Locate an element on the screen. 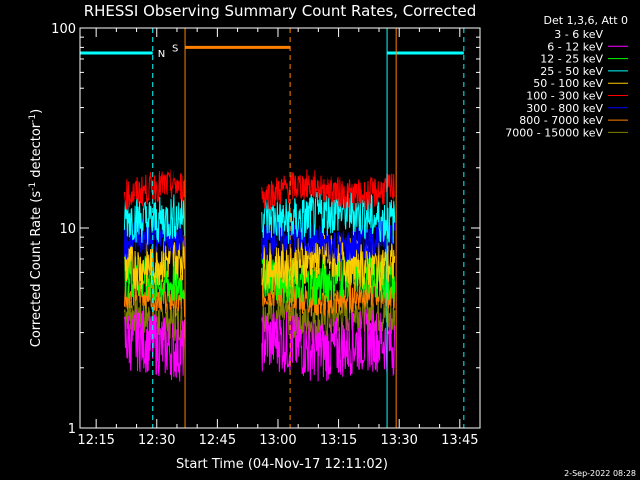  legend-label-1: 6 - 12 keV is located at coordinates (575, 46).